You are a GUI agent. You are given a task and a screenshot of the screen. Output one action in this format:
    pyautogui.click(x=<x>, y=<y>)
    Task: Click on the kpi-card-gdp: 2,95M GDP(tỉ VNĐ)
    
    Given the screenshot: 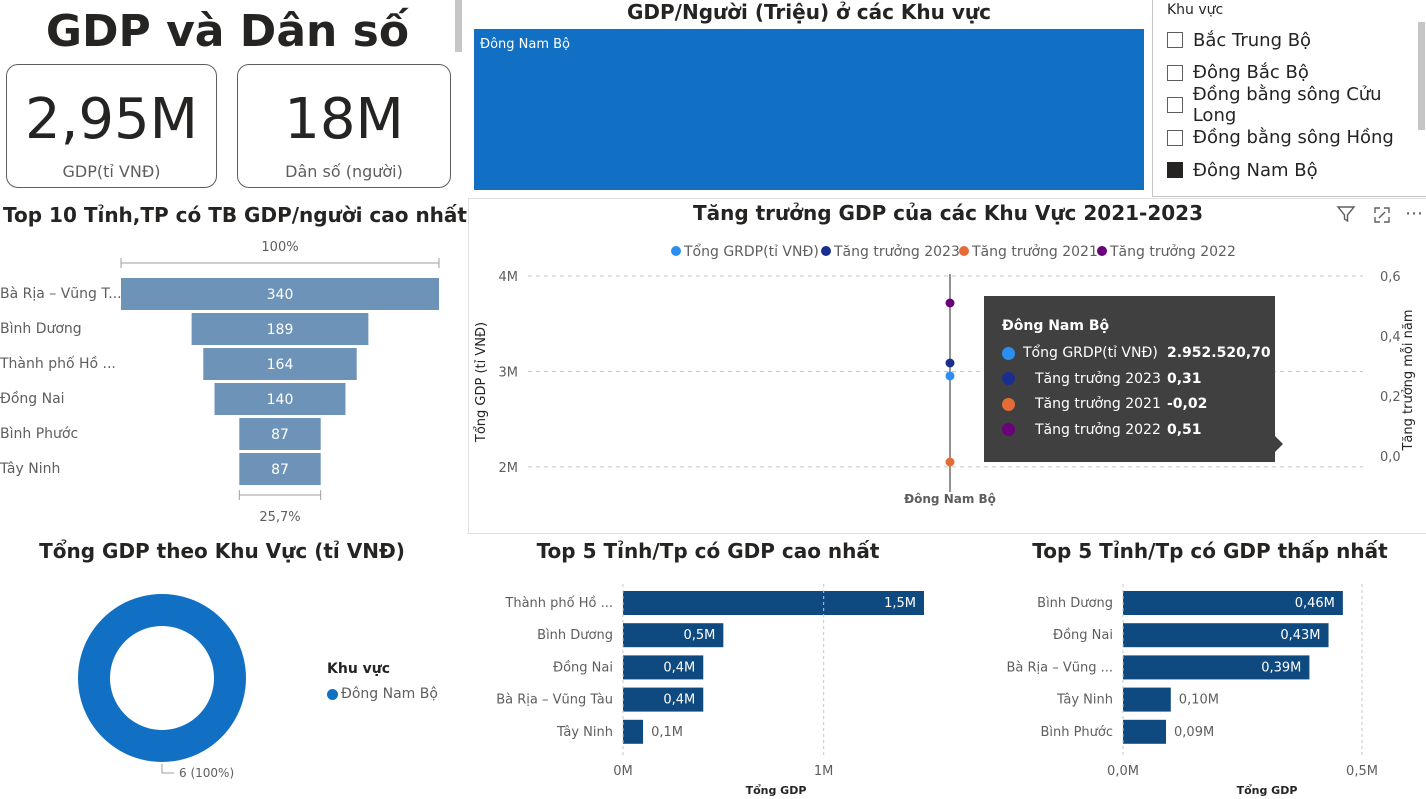 What is the action you would take?
    pyautogui.click(x=111, y=126)
    